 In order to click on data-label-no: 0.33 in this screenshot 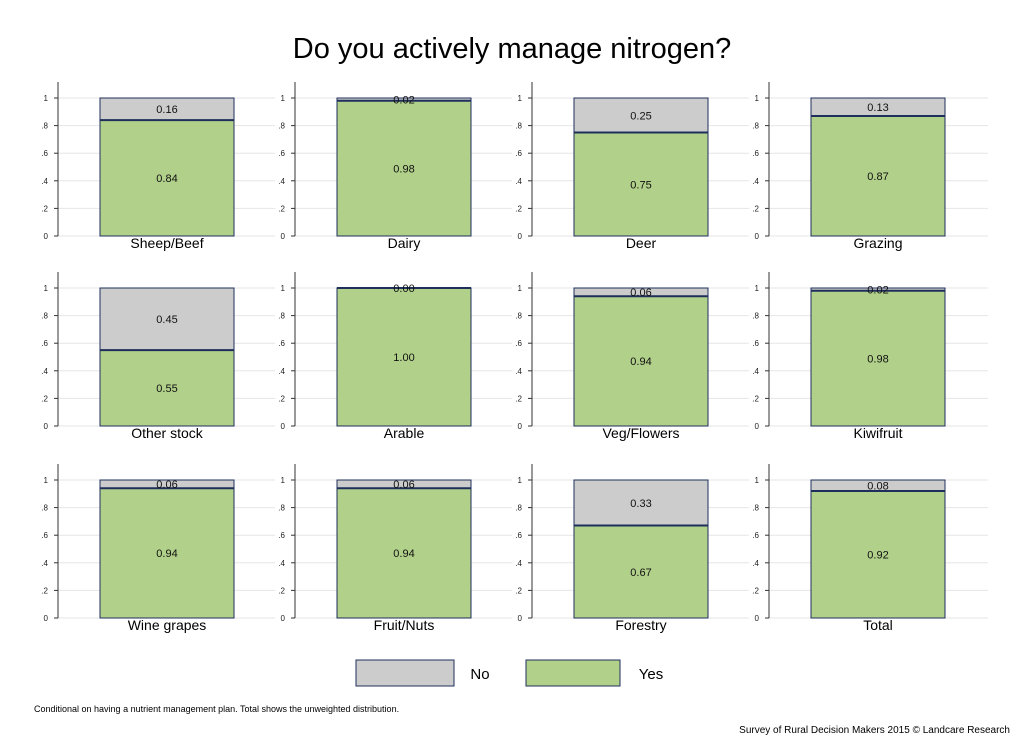, I will do `click(640, 504)`.